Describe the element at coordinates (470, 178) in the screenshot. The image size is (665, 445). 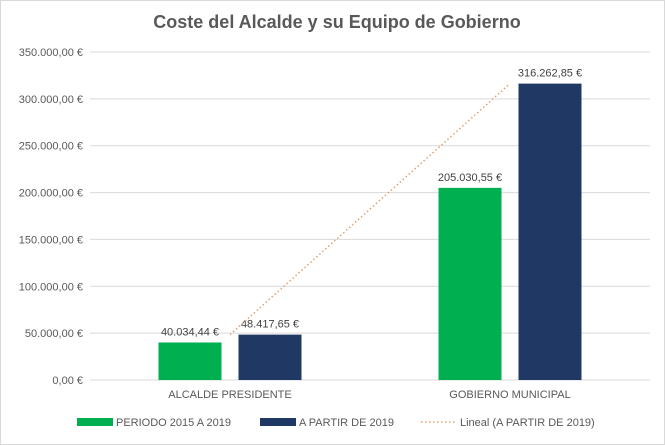
I see `data-label: 205.030,55 €` at that location.